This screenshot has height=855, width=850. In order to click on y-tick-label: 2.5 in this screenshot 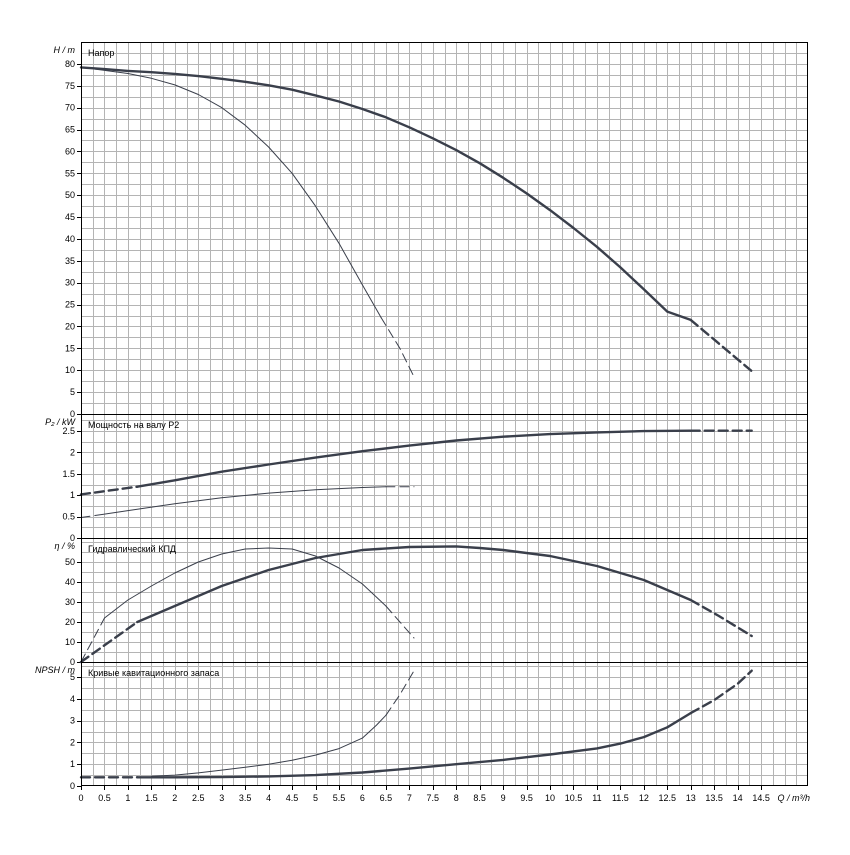, I will do `click(68, 431)`.